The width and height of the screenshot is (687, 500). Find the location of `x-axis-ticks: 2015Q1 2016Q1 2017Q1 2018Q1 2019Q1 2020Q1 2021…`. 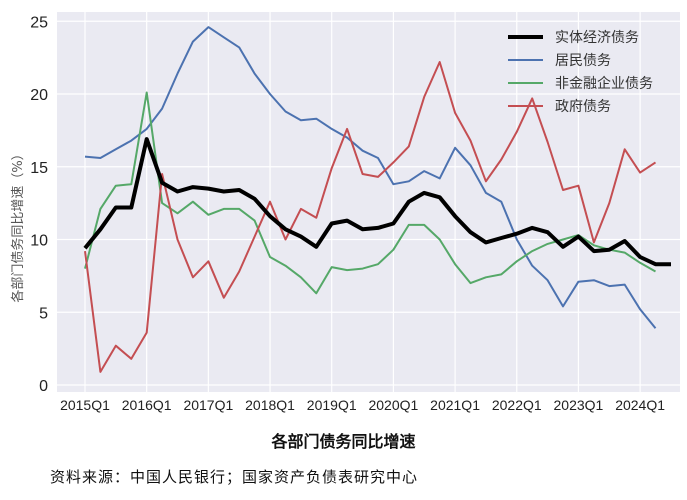

x-axis-ticks: 2015Q1 2016Q1 2017Q1 2018Q1 2019Q1 2020Q1 2021… is located at coordinates (362, 405).